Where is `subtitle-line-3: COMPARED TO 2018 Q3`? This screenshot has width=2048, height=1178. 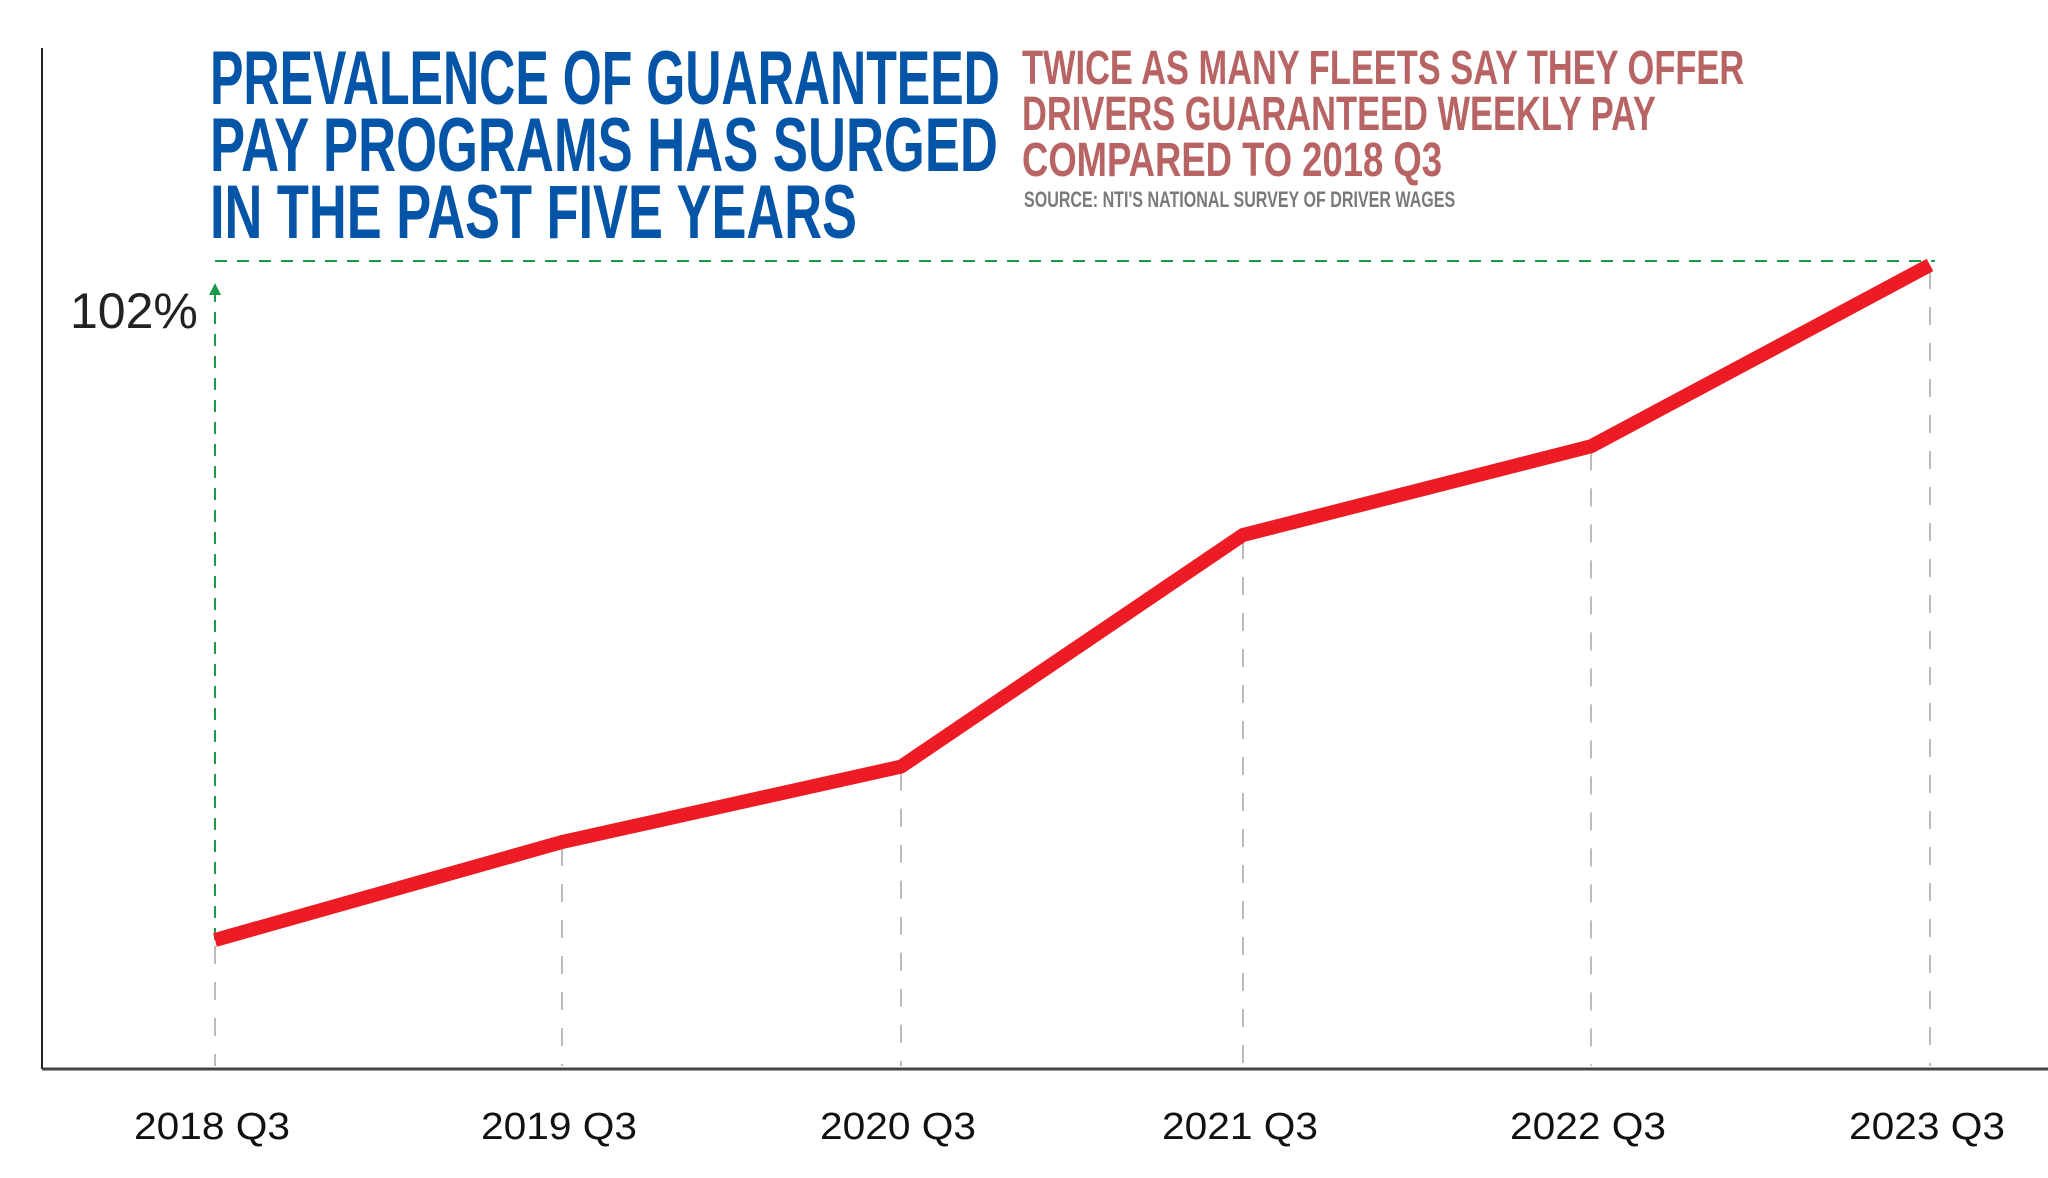 subtitle-line-3: COMPARED TO 2018 Q3 is located at coordinates (1232, 160).